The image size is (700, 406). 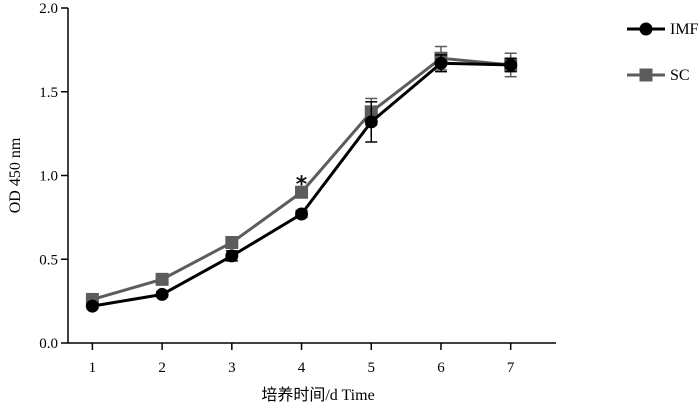 I want to click on y-tick-label: 1.0, so click(x=48, y=177).